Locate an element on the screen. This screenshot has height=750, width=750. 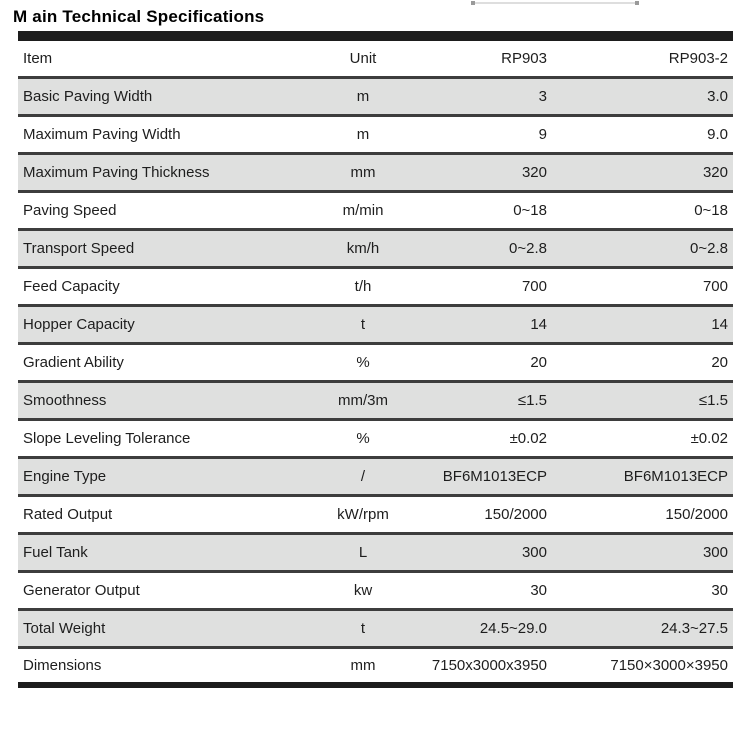
cropped-top-edge-artifact is located at coordinates (555, 3).